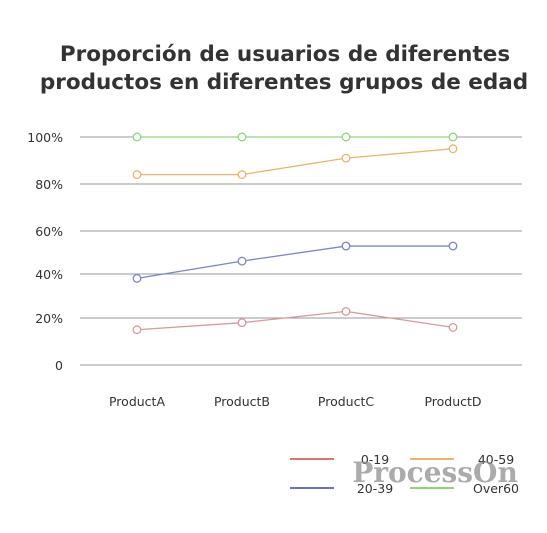 This screenshot has width=547, height=533. Describe the element at coordinates (285, 54) in the screenshot. I see `chart-title-line-1: Proporción de usuarios de diferentes` at that location.